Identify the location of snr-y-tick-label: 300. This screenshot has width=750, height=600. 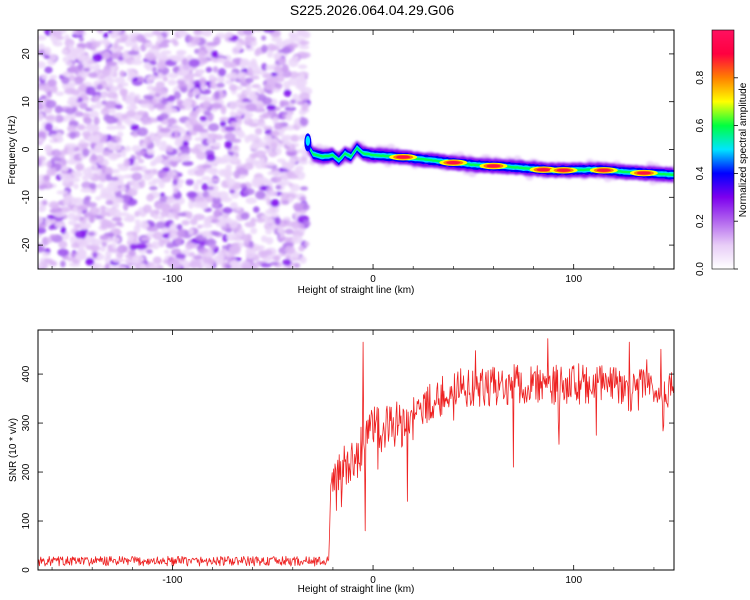
(26, 422).